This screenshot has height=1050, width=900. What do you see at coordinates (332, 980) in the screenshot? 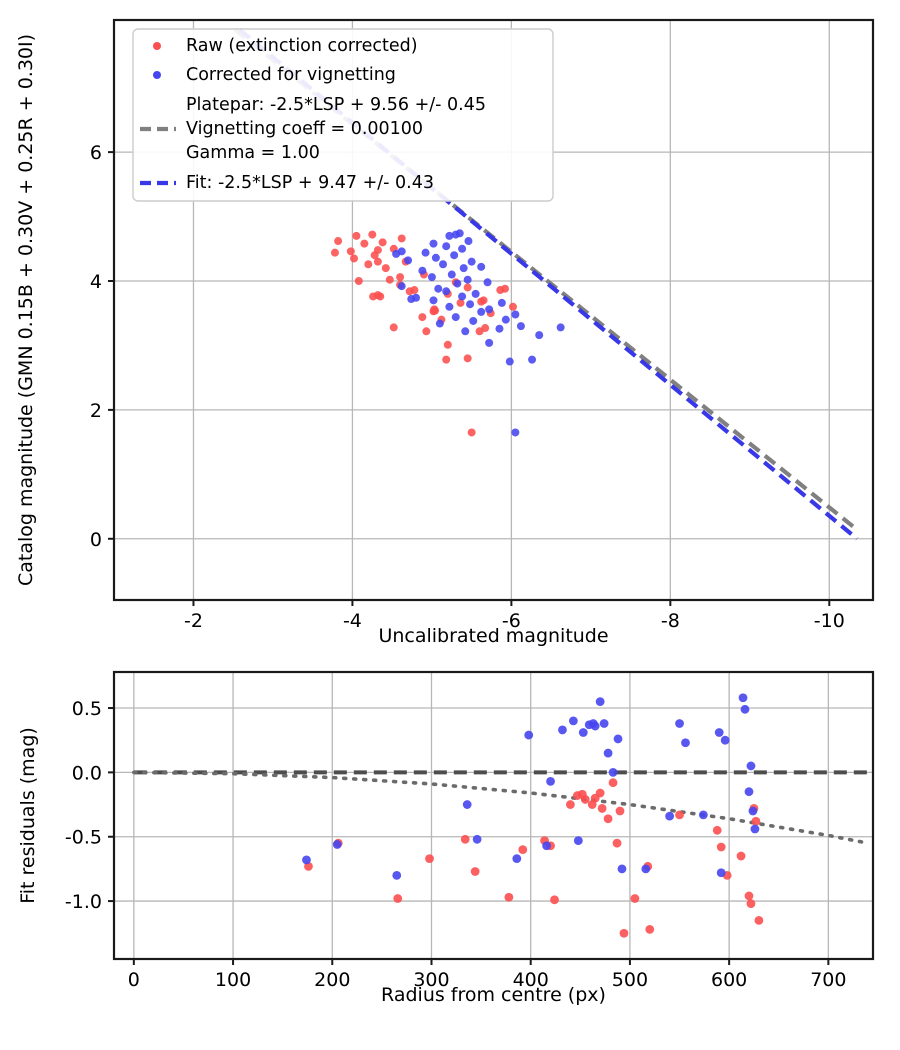
I see `x-tick-label: 200` at bounding box center [332, 980].